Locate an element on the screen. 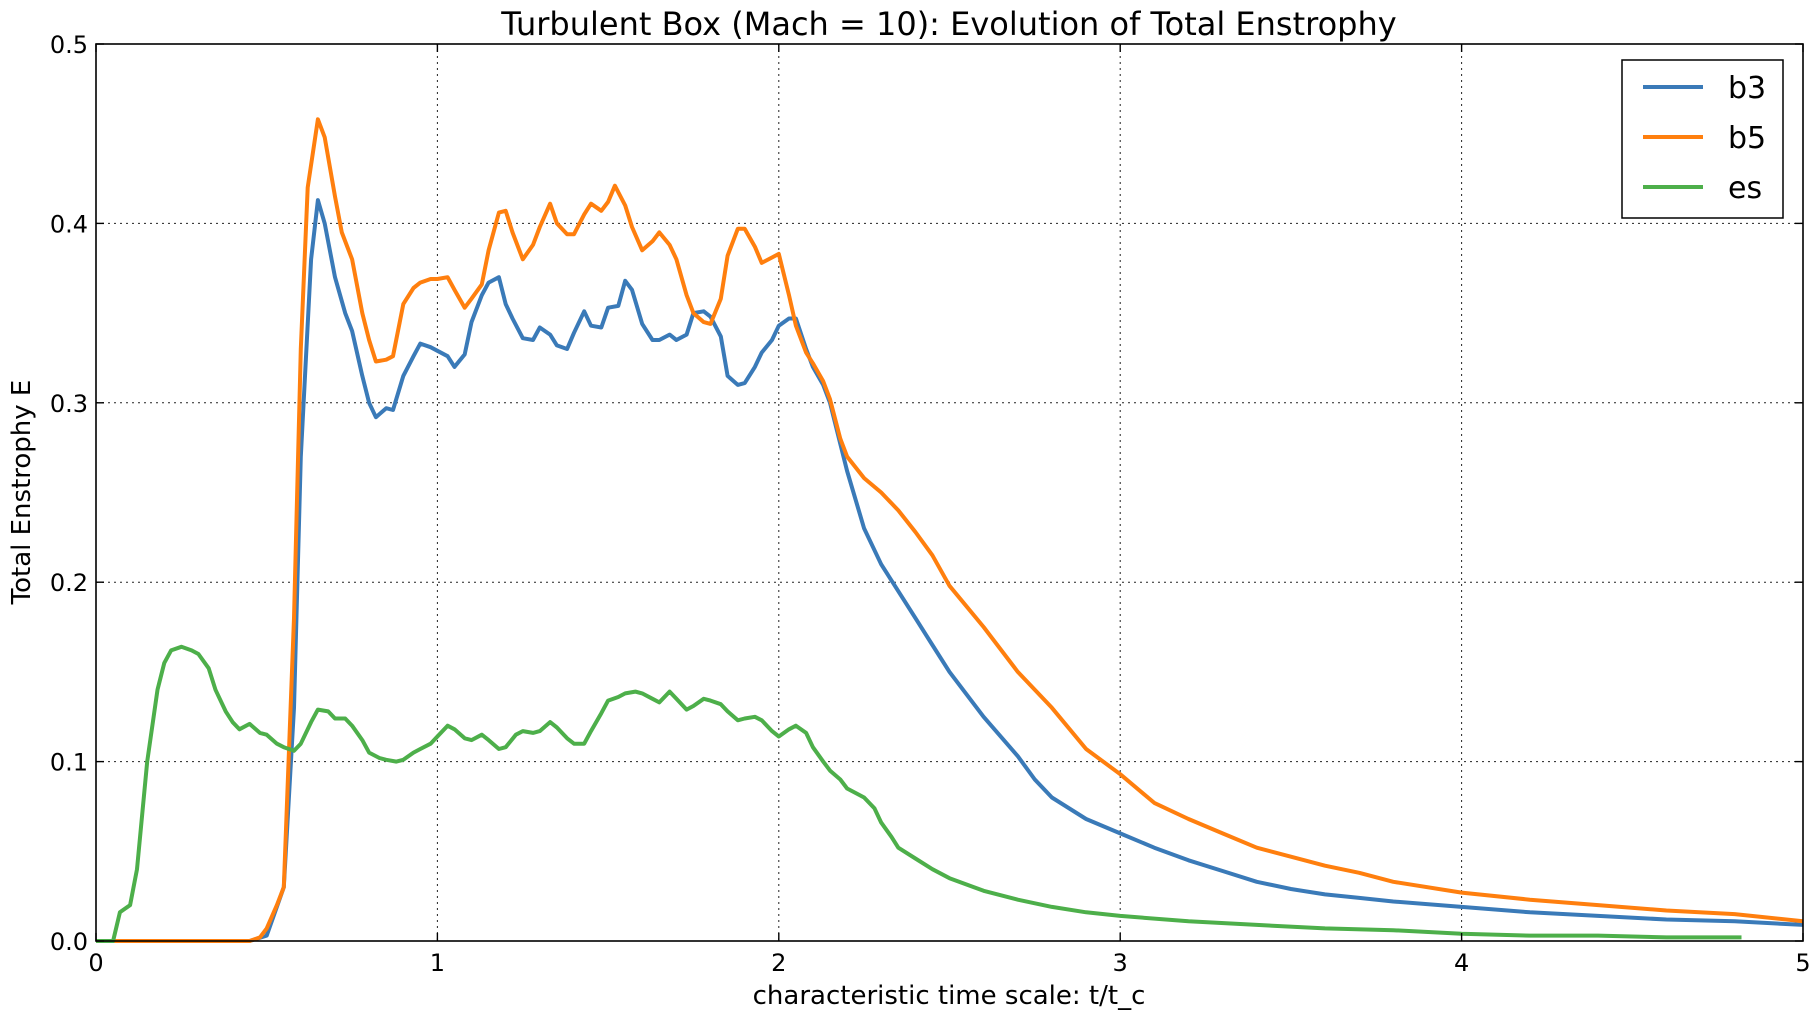 Image resolution: width=1812 pixels, height=1016 pixels. legend-label-b5: b5 is located at coordinates (1747, 138).